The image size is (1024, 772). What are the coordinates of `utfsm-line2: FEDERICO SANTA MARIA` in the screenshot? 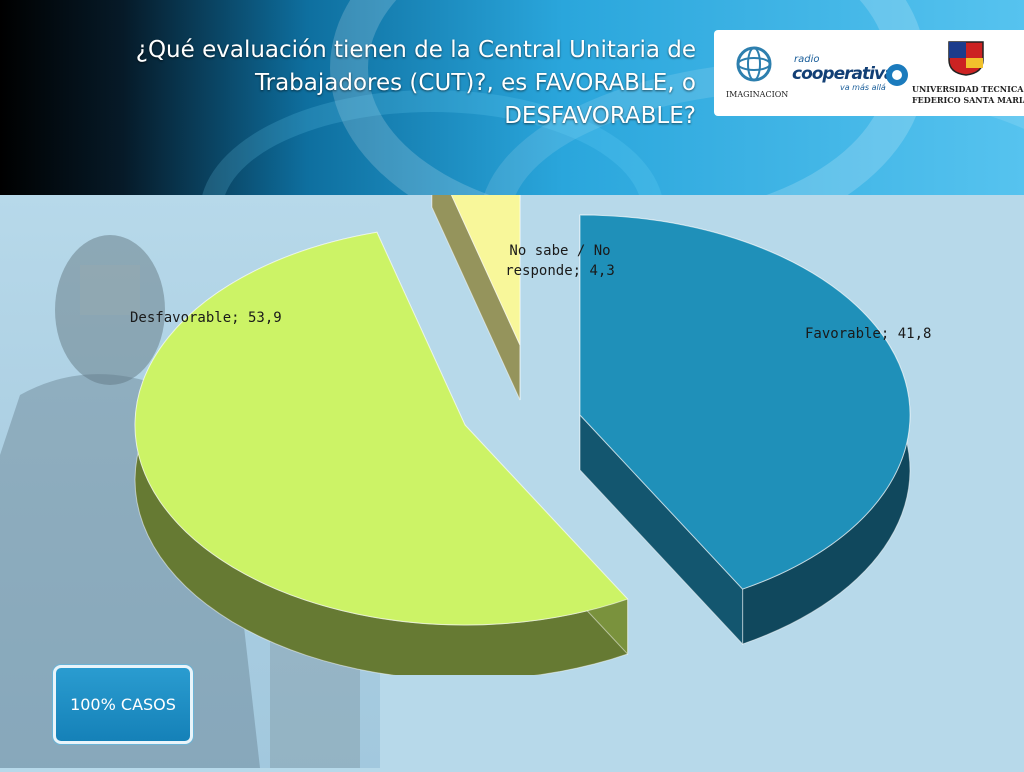 It's located at (968, 100).